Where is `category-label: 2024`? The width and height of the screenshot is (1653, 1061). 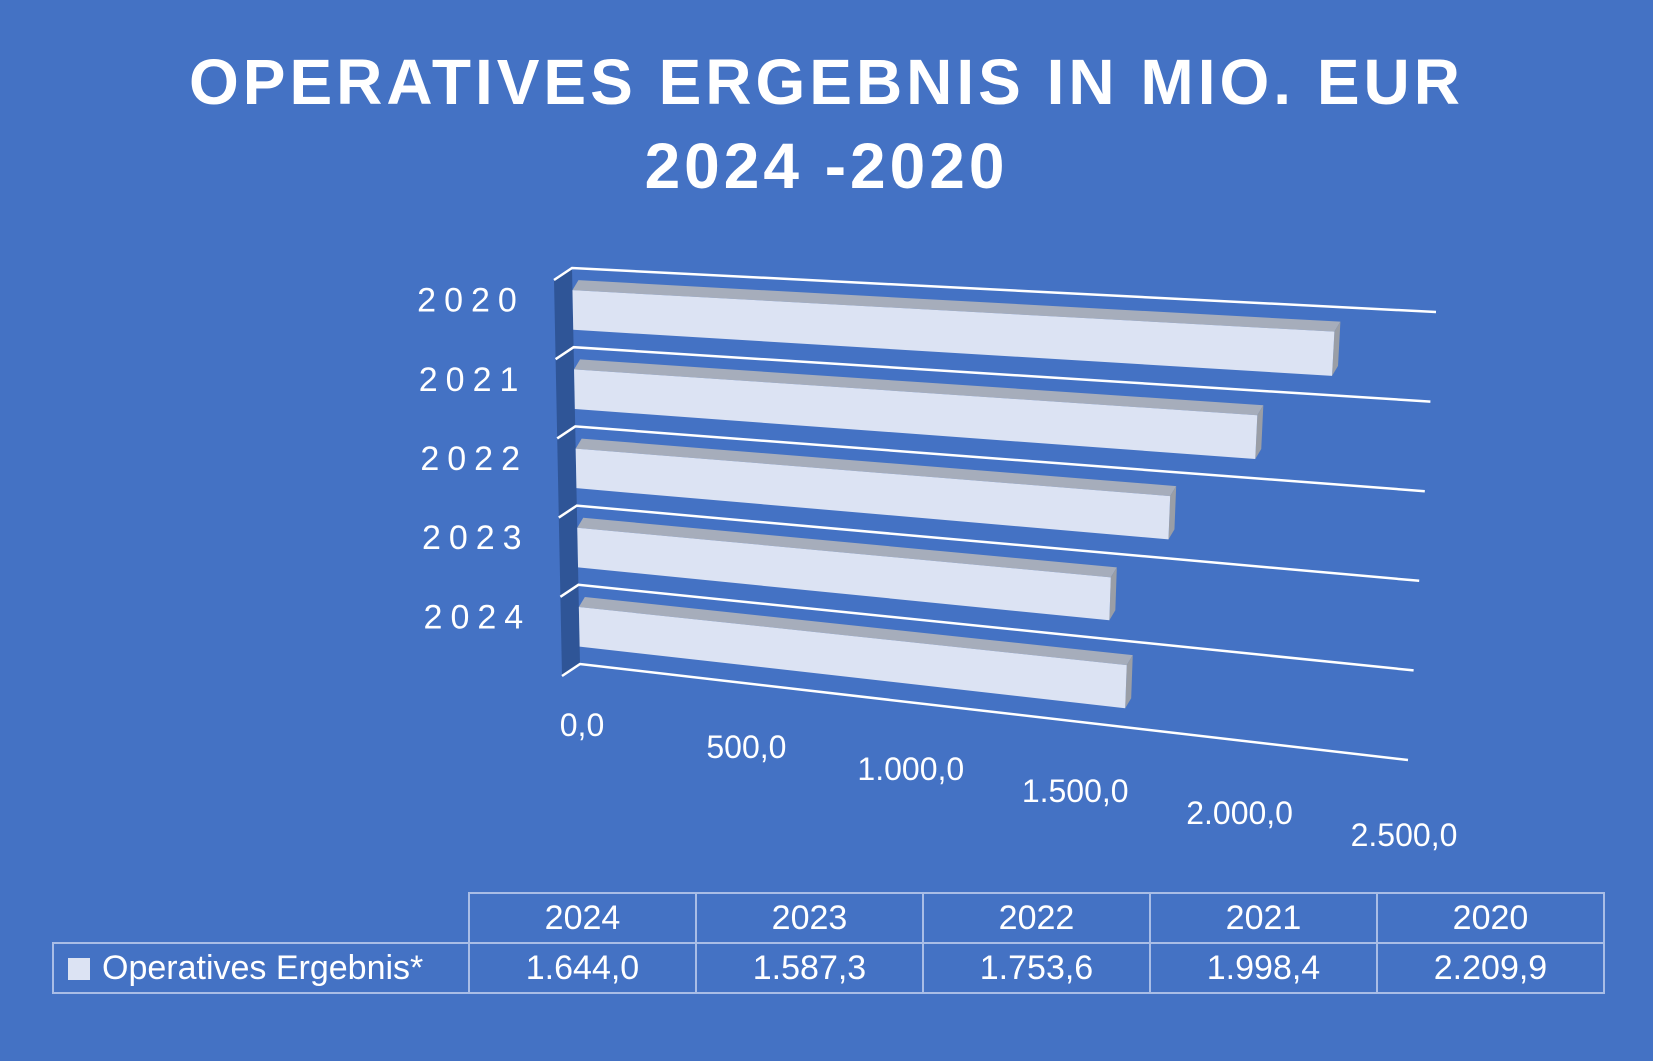 category-label: 2024 is located at coordinates (478, 617).